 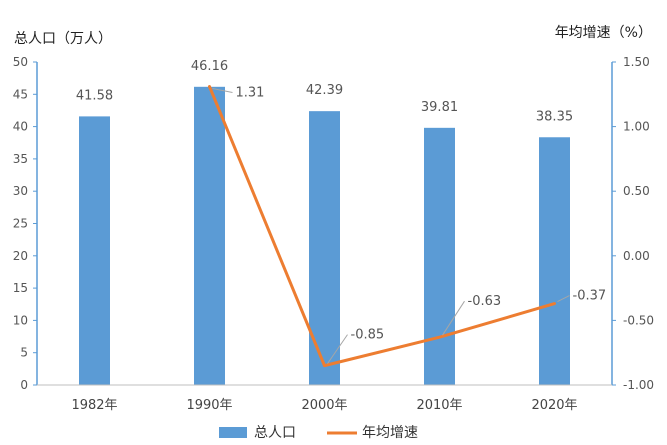 What do you see at coordinates (20, 288) in the screenshot?
I see `left-tick-label: 15` at bounding box center [20, 288].